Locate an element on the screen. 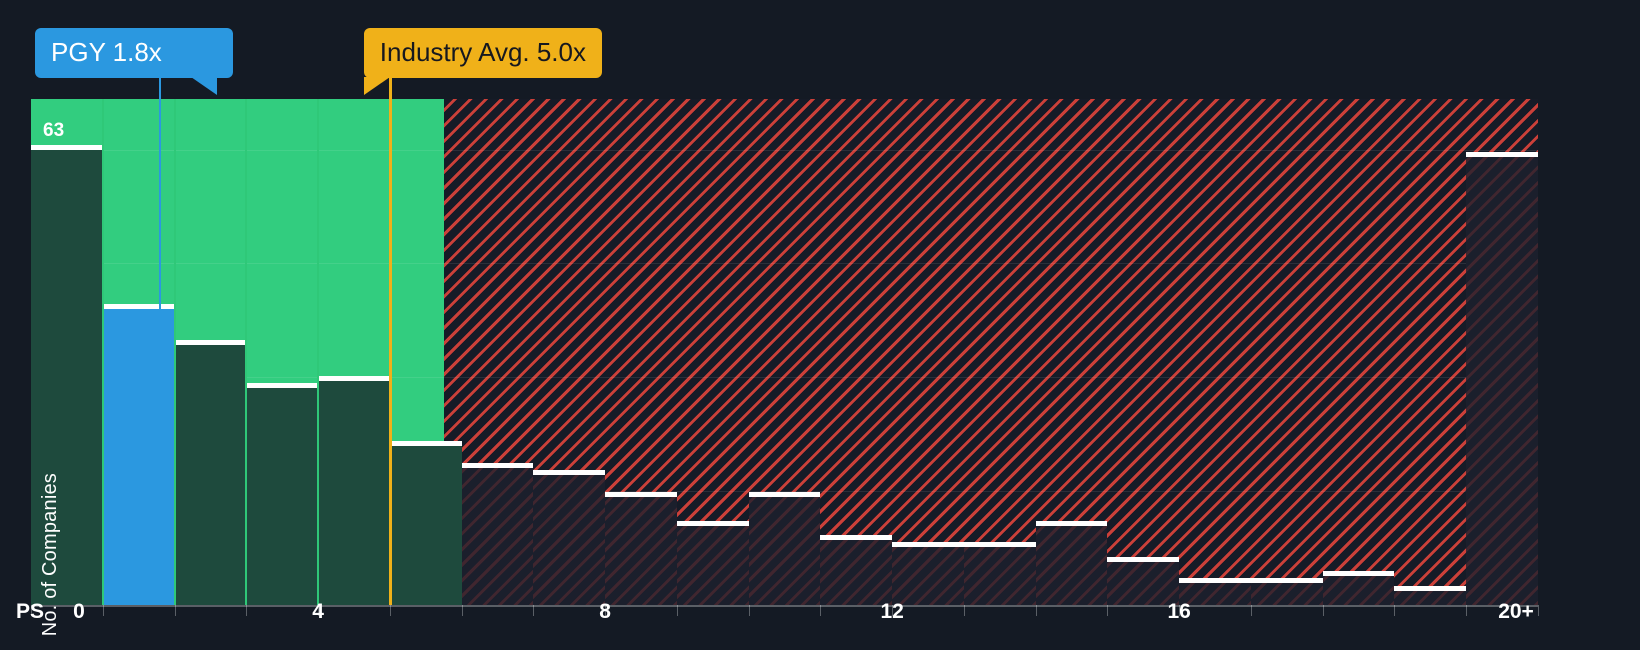 This screenshot has height=650, width=1640. x-axis-label-12: 12 is located at coordinates (892, 611).